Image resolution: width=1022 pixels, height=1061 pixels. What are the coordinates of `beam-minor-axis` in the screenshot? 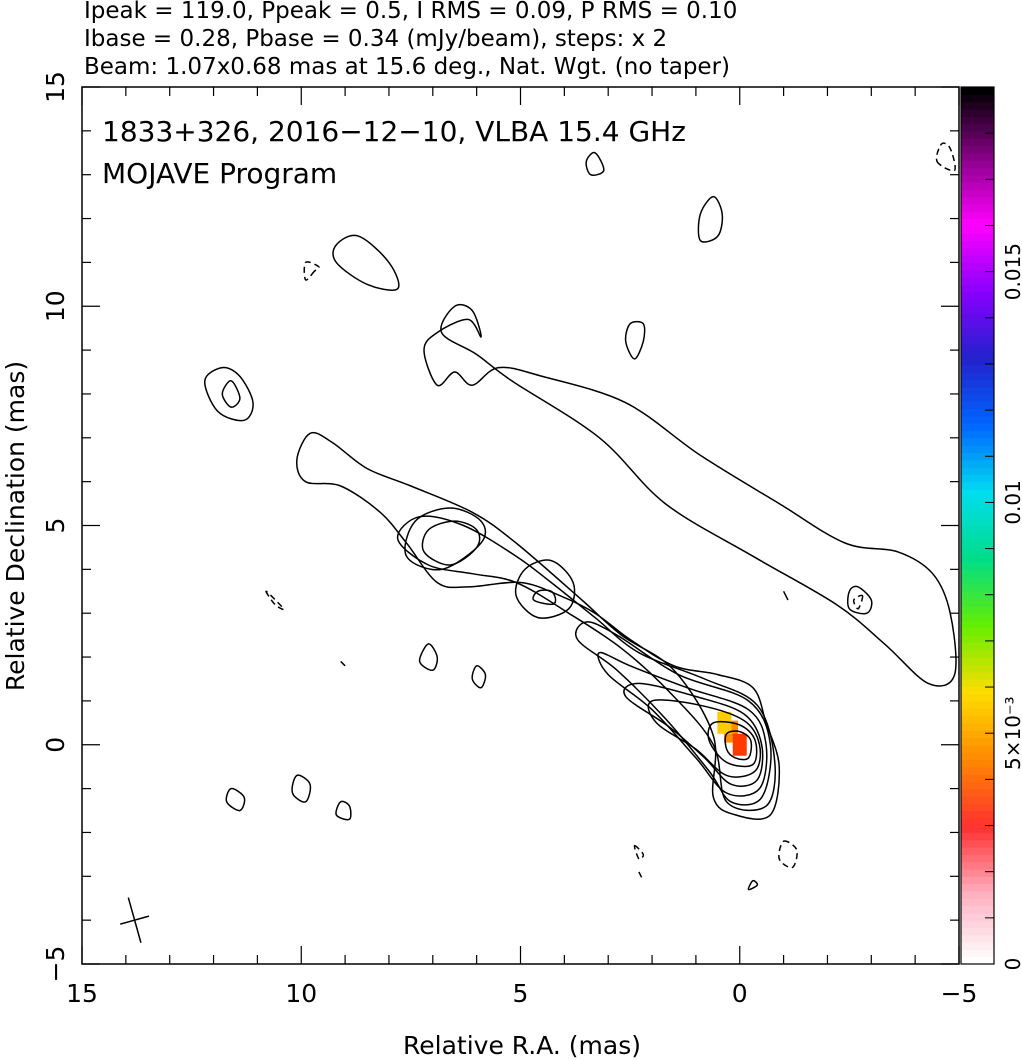 It's located at (135, 920).